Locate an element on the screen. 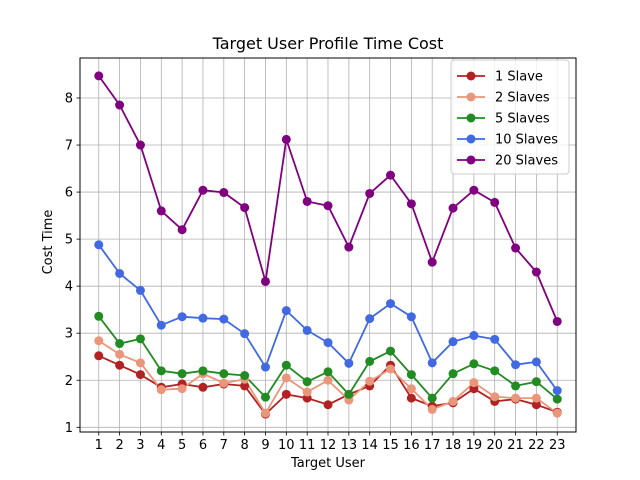 The width and height of the screenshot is (640, 480). y-tick-label: 7 is located at coordinates (69, 146).